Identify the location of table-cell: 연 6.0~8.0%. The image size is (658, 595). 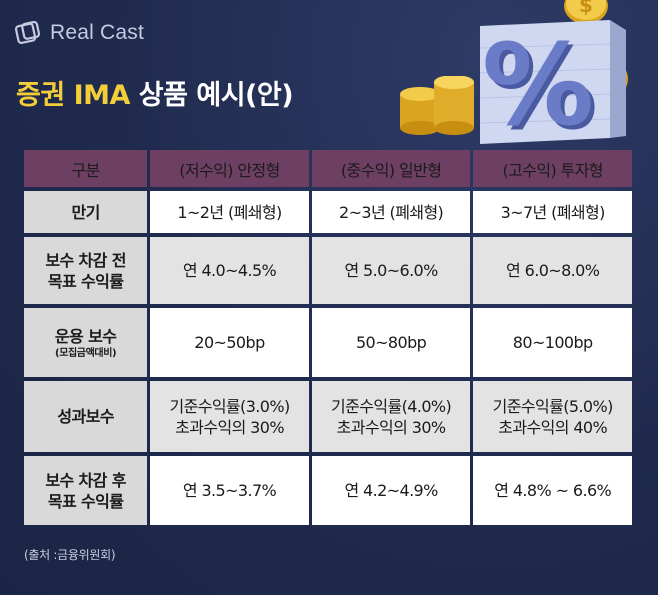
(552, 270).